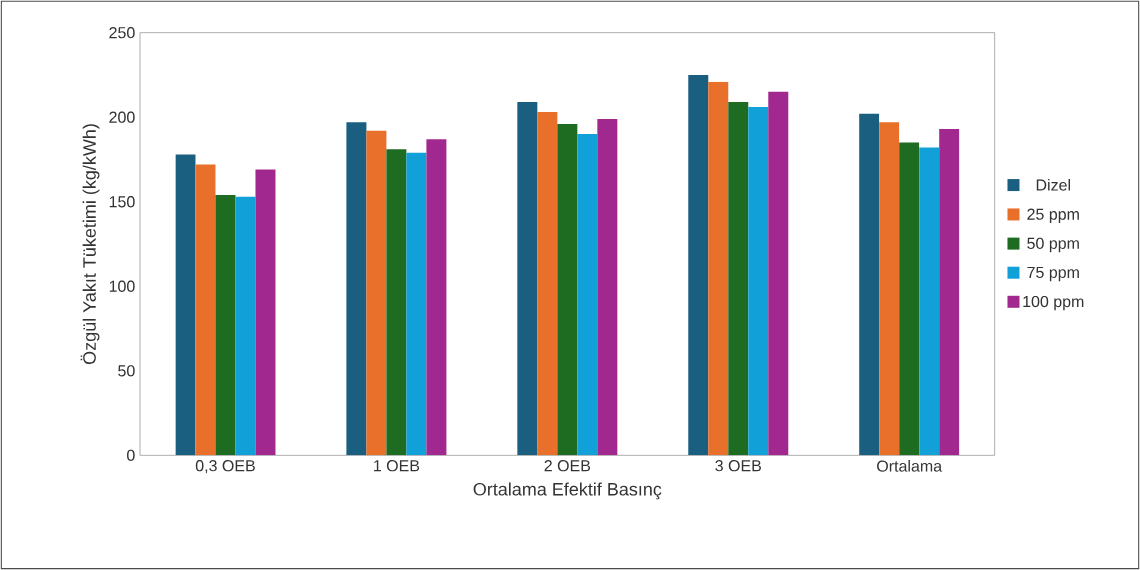 This screenshot has height=570, width=1140. Describe the element at coordinates (1053, 274) in the screenshot. I see `legend-label: 75 ppm` at that location.